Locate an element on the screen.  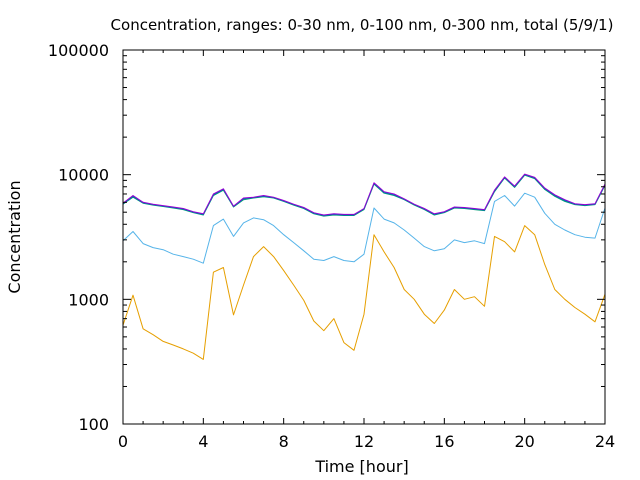
x-tick-label: 16 is located at coordinates (444, 441).